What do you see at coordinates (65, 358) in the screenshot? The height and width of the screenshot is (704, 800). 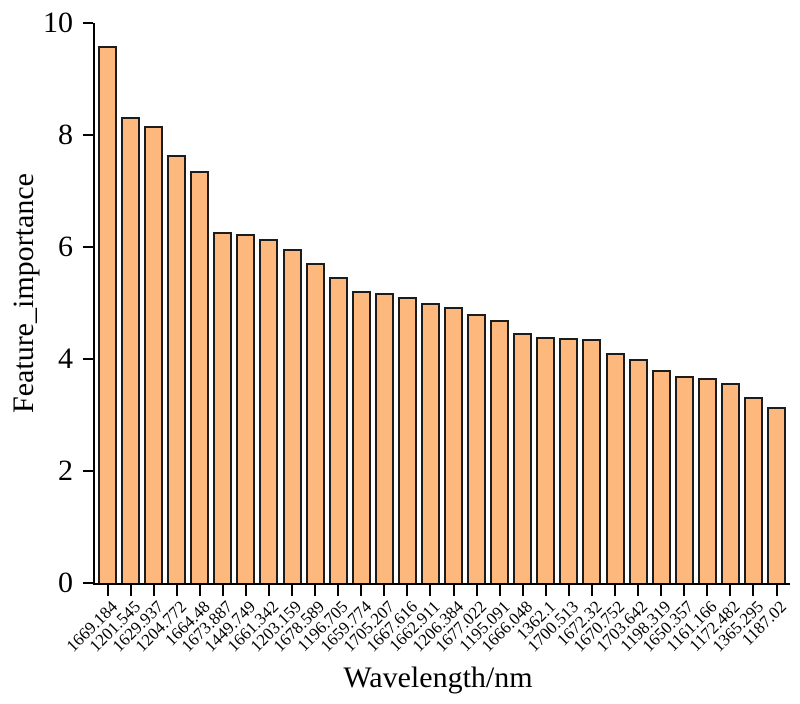 I see `y-axis-tick-label: 4` at bounding box center [65, 358].